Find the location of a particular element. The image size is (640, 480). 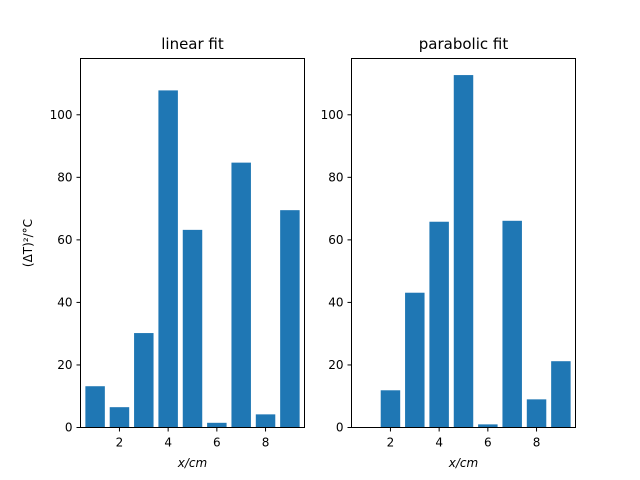

linear-fit-y-tick-label: 60 is located at coordinates (64, 240).